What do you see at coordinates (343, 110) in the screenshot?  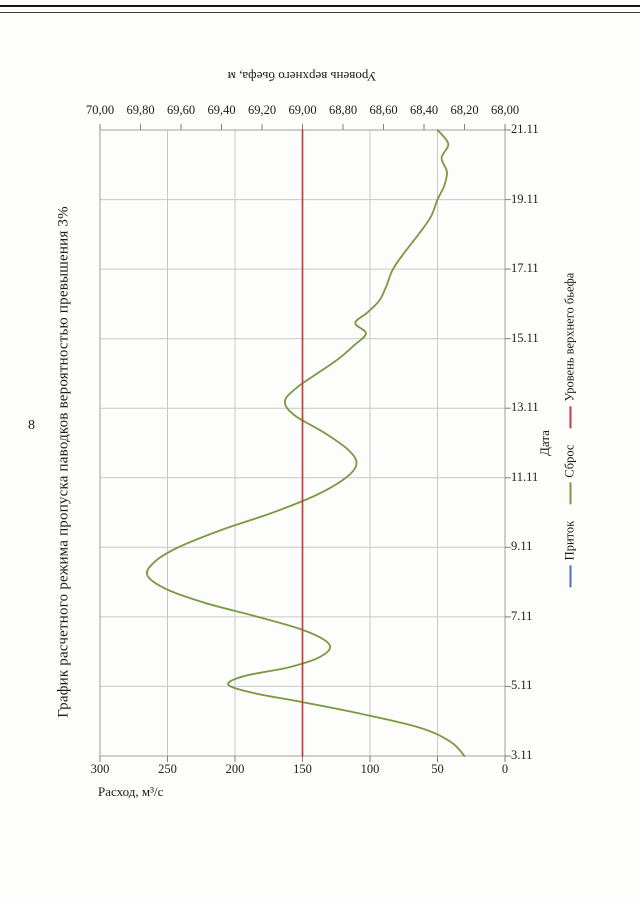 I see `secondary-axis-tick-label: 68,80` at bounding box center [343, 110].